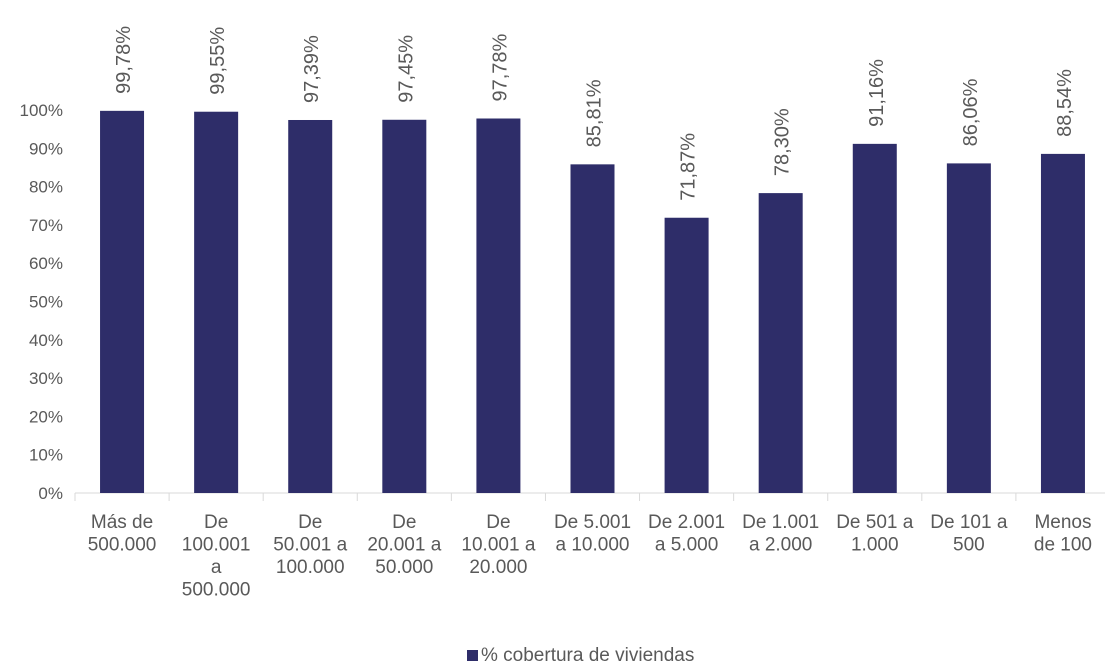 This screenshot has height=668, width=1105. What do you see at coordinates (122, 534) in the screenshot?
I see `category-label: Más de 500.000` at bounding box center [122, 534].